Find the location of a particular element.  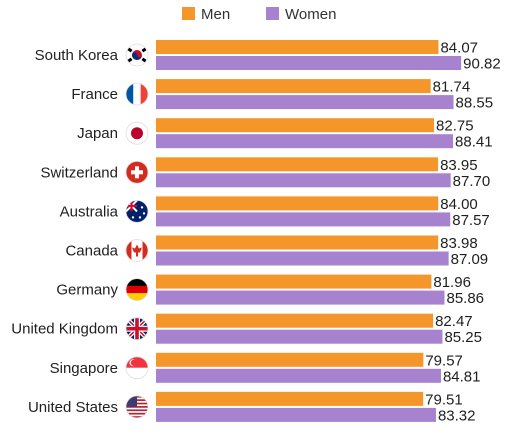

bar-men-singapore is located at coordinates (290, 359).